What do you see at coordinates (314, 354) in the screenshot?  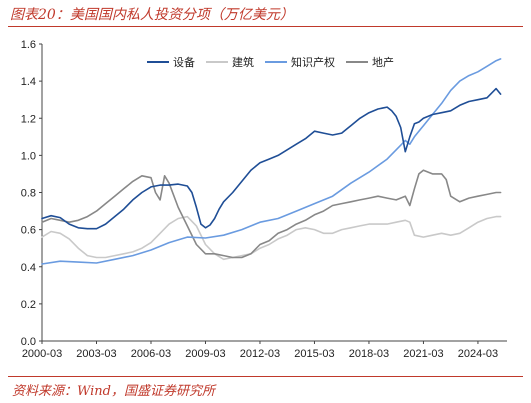 I see `x-tick-label: 2015-03` at bounding box center [314, 354].